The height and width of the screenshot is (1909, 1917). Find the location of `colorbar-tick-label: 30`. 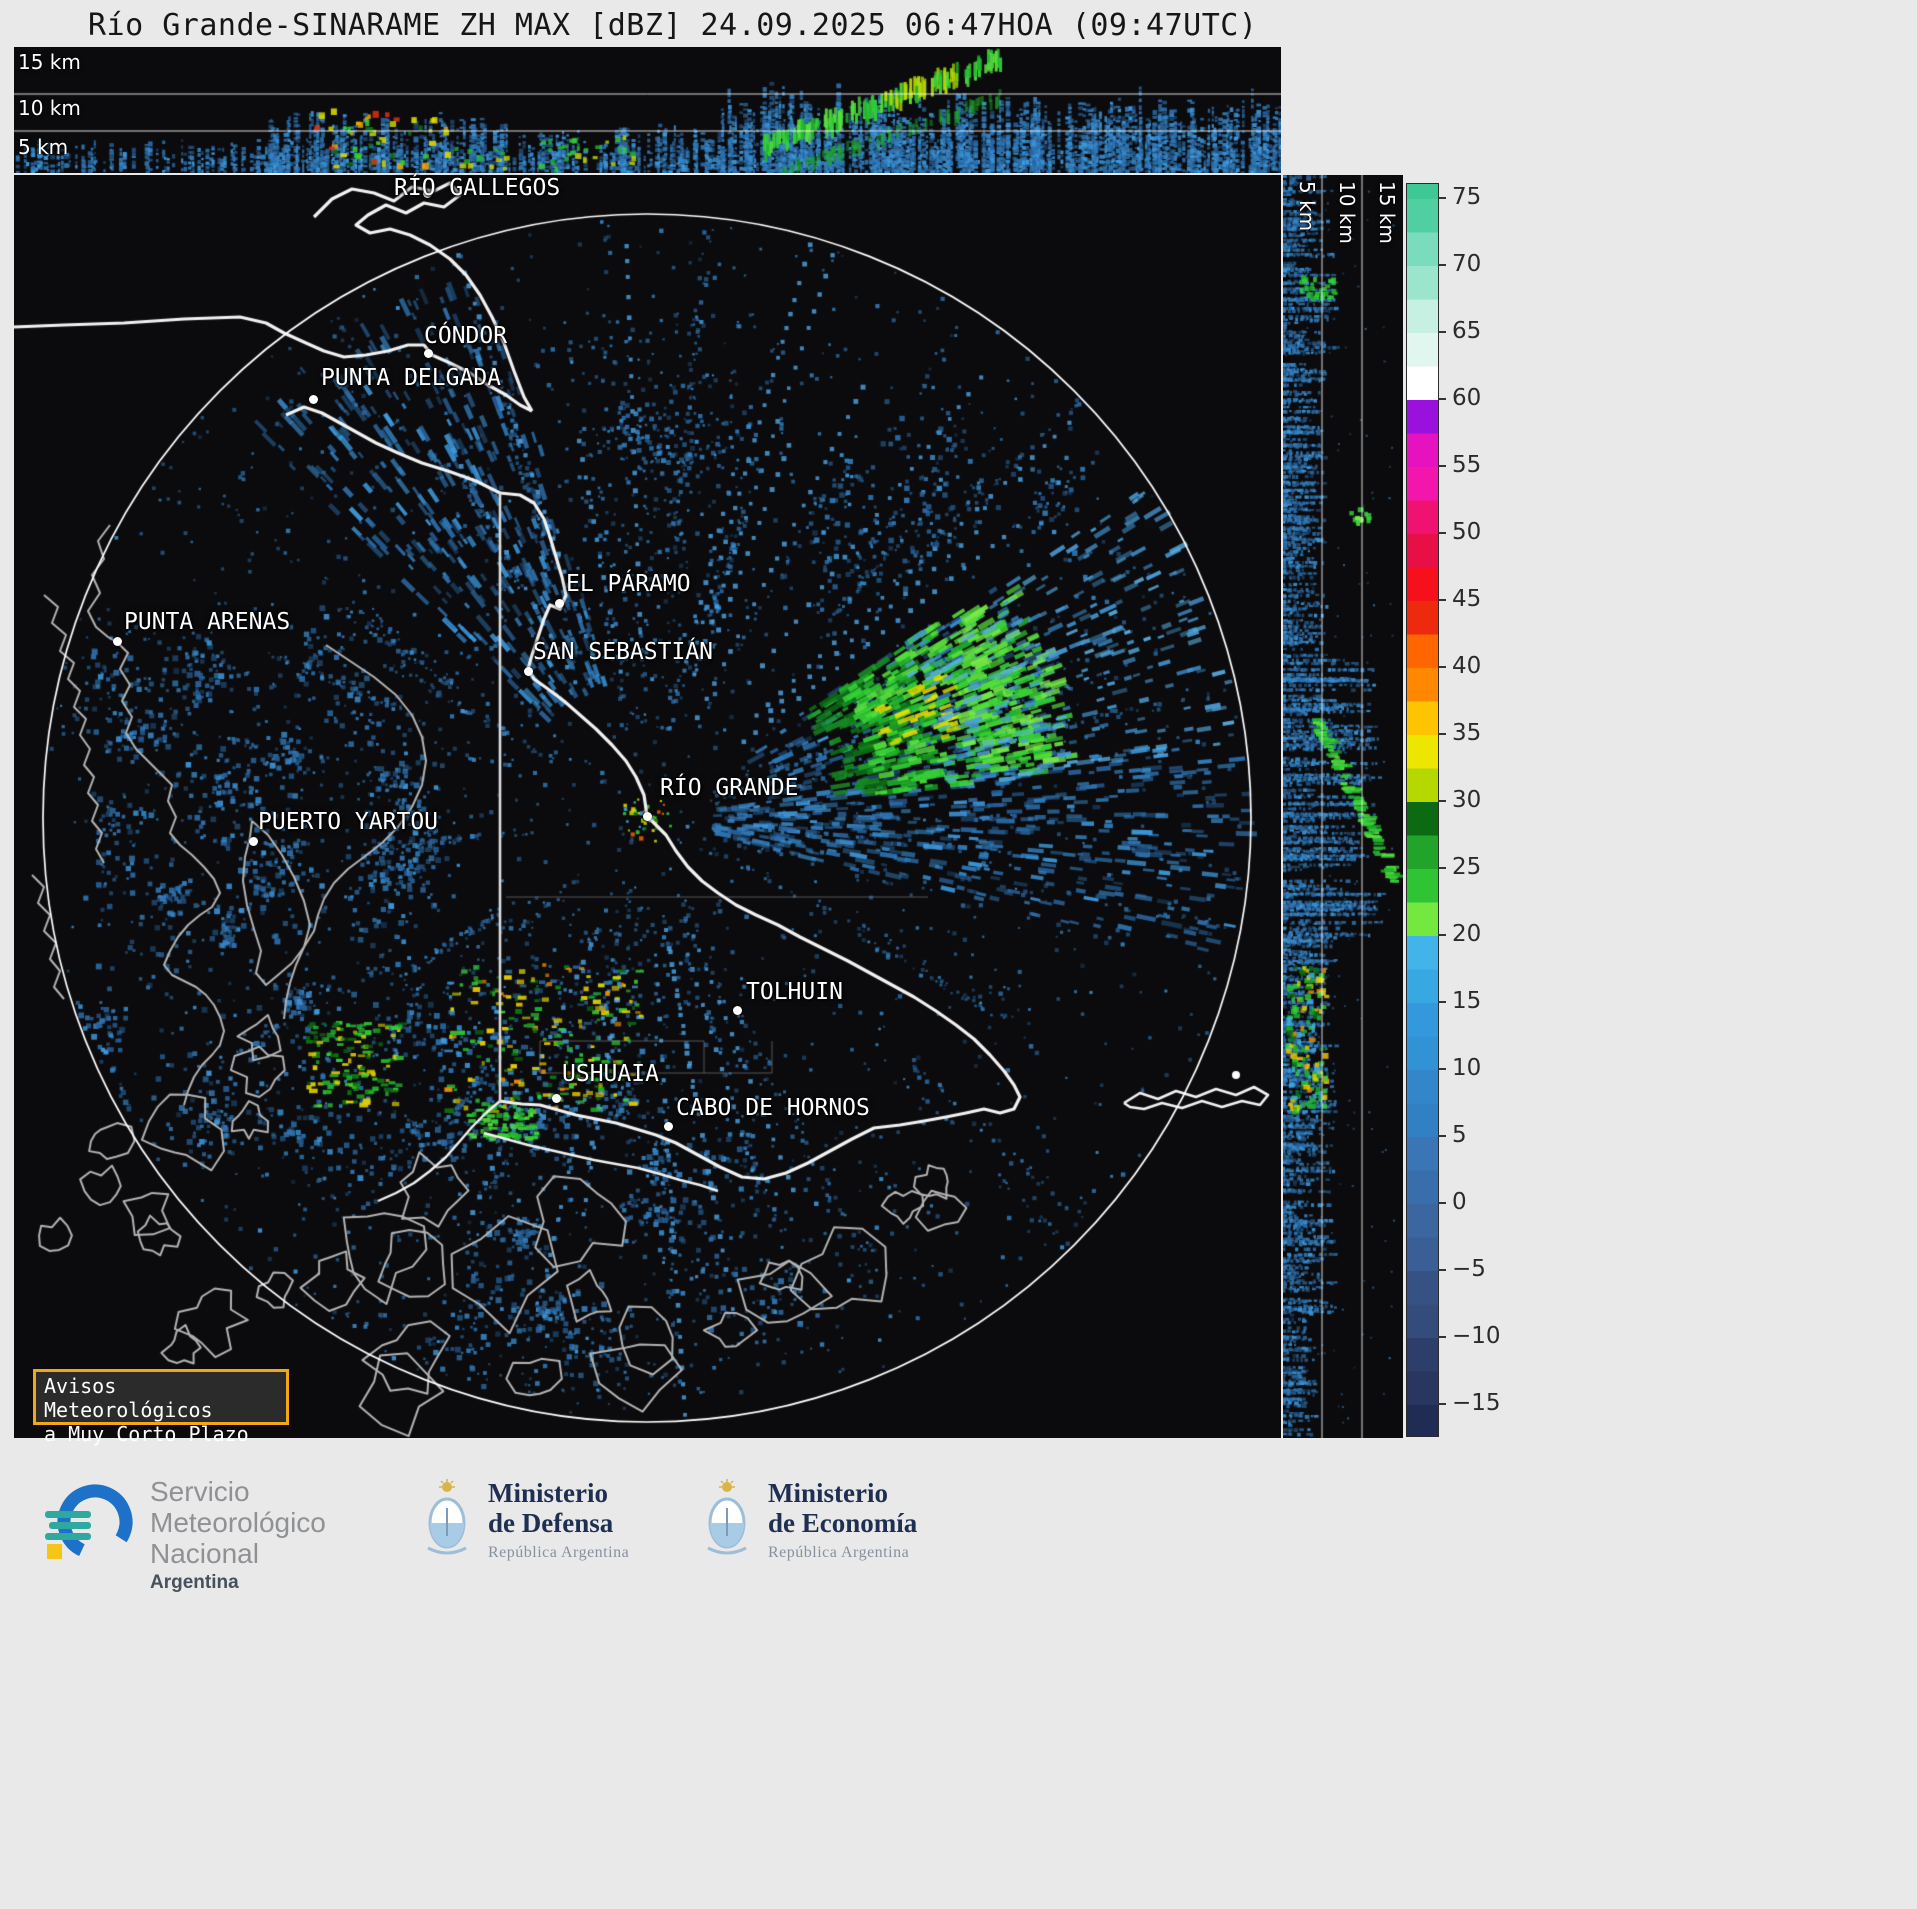

colorbar-tick-label: 30 is located at coordinates (1467, 800).